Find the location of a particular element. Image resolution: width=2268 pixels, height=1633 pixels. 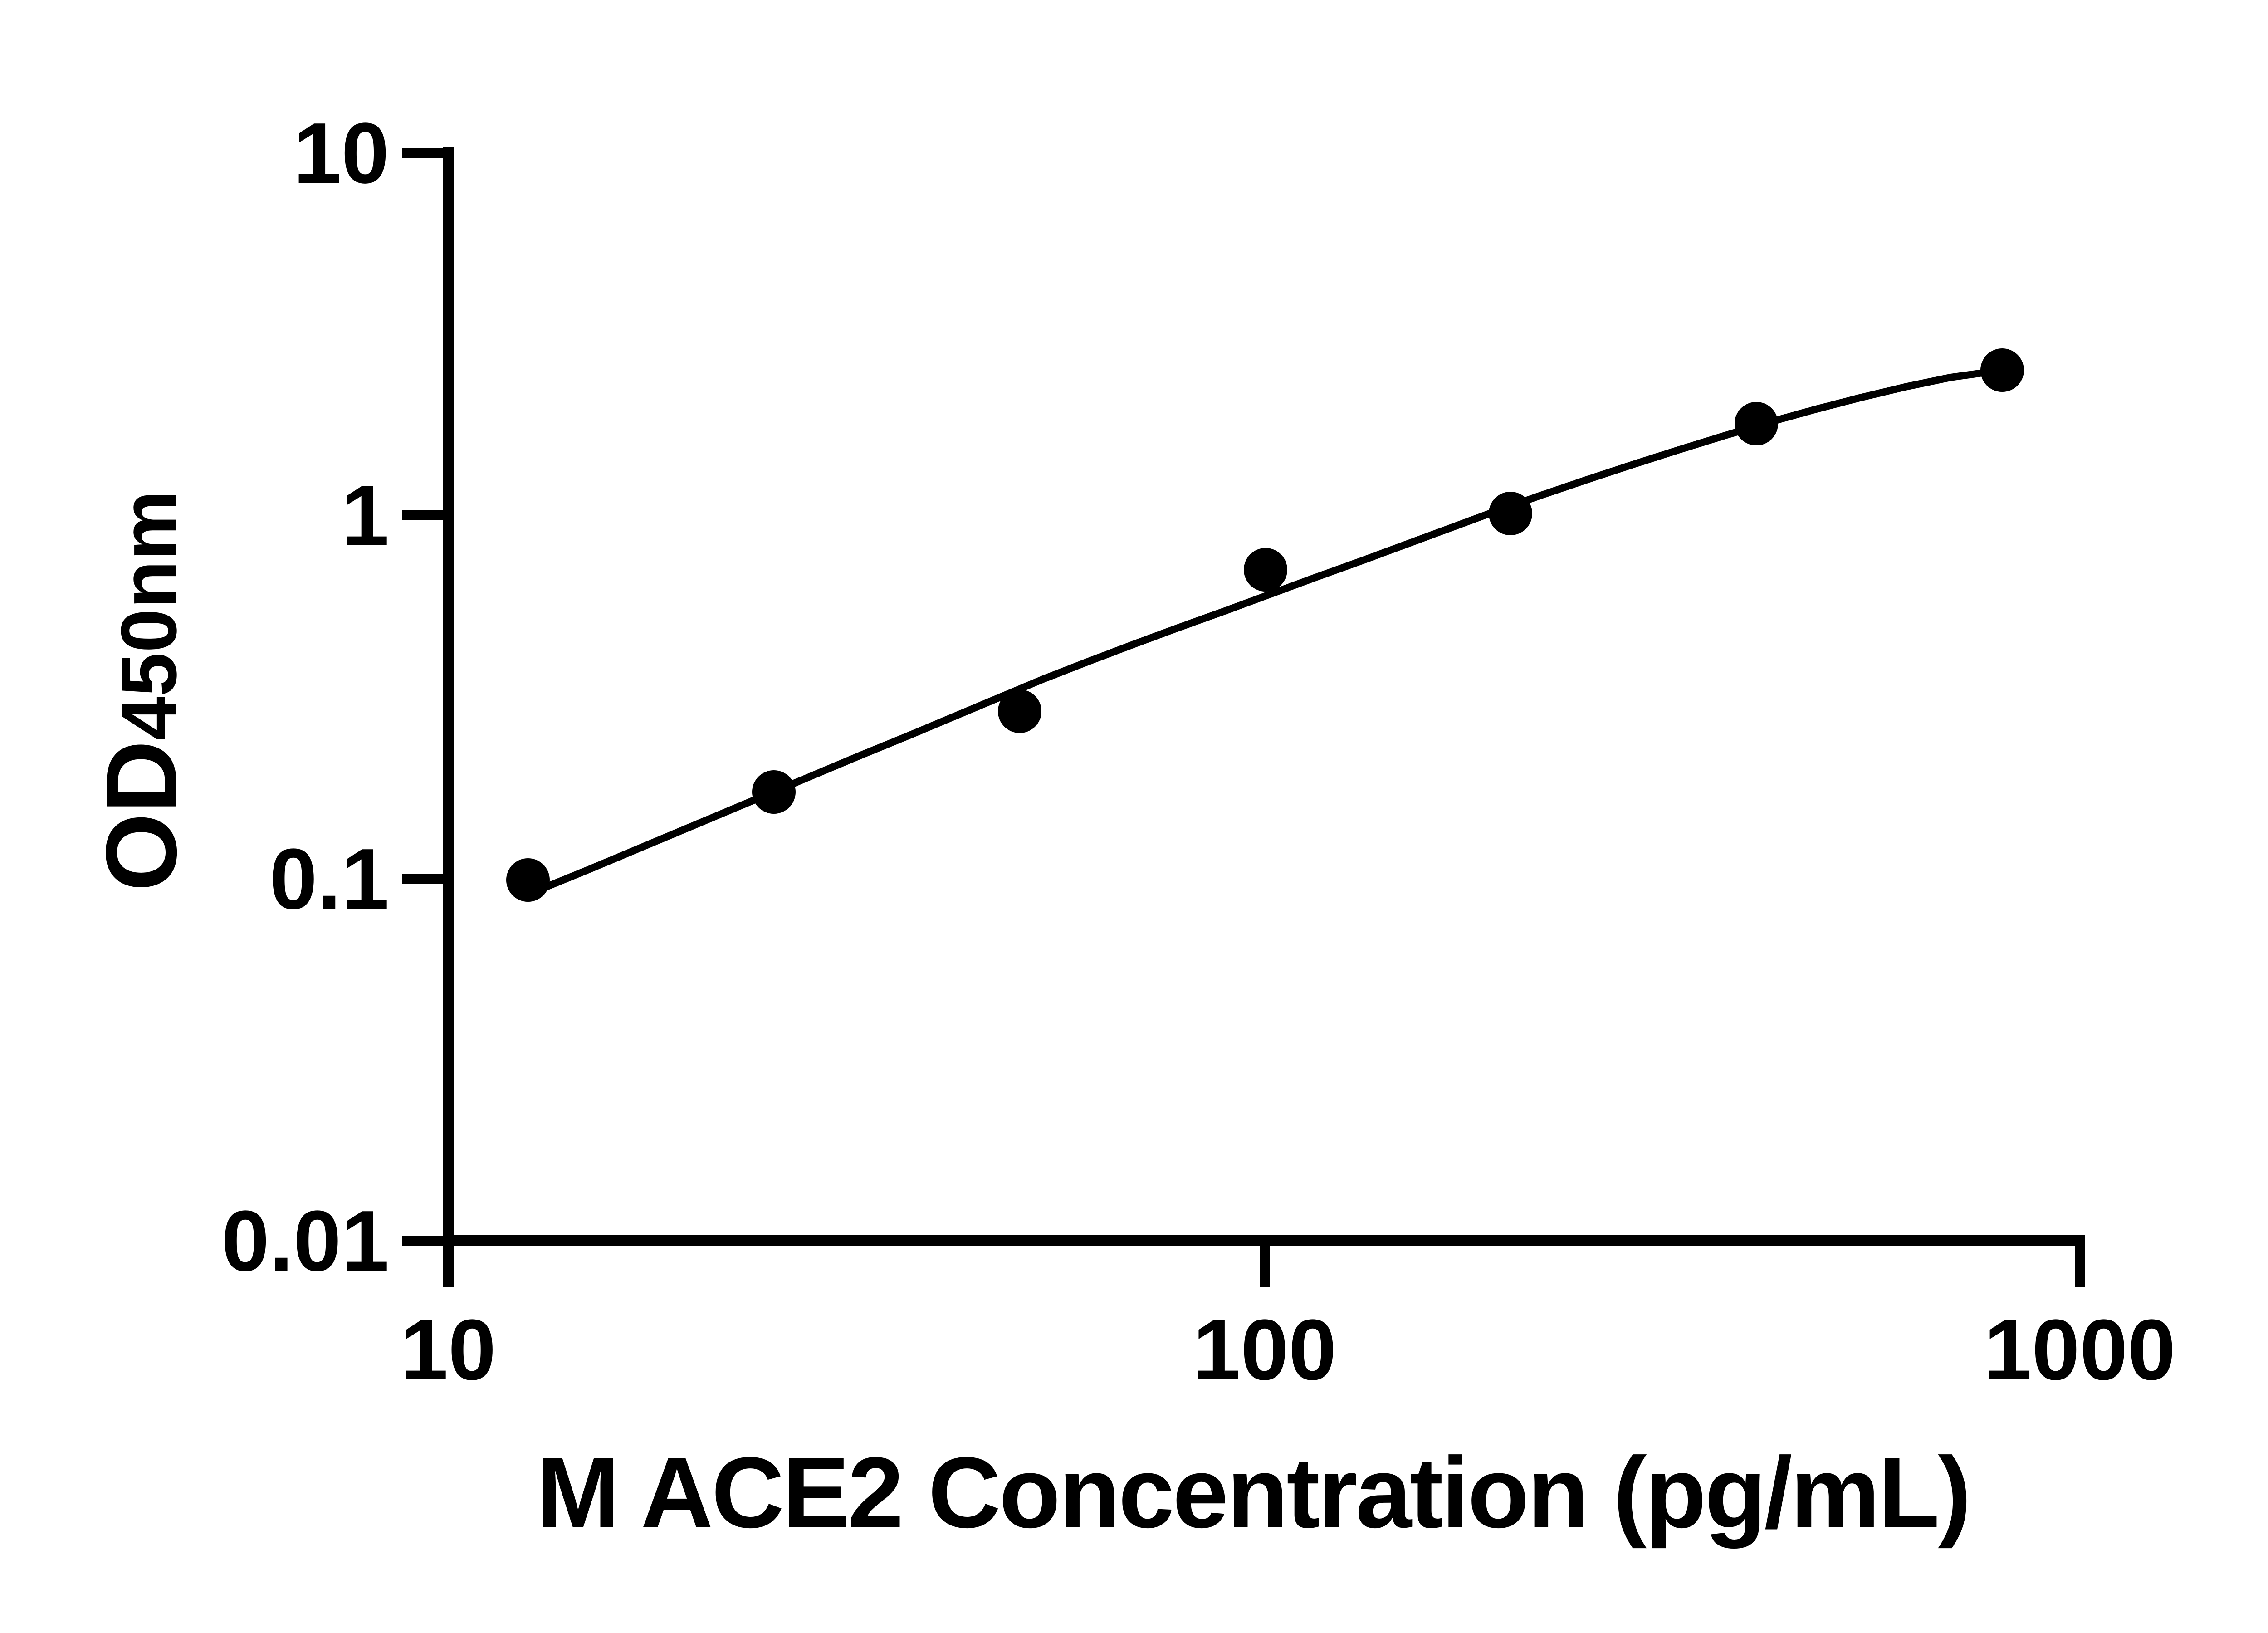

svg-text: 0.01 is located at coordinates (305, 1241).